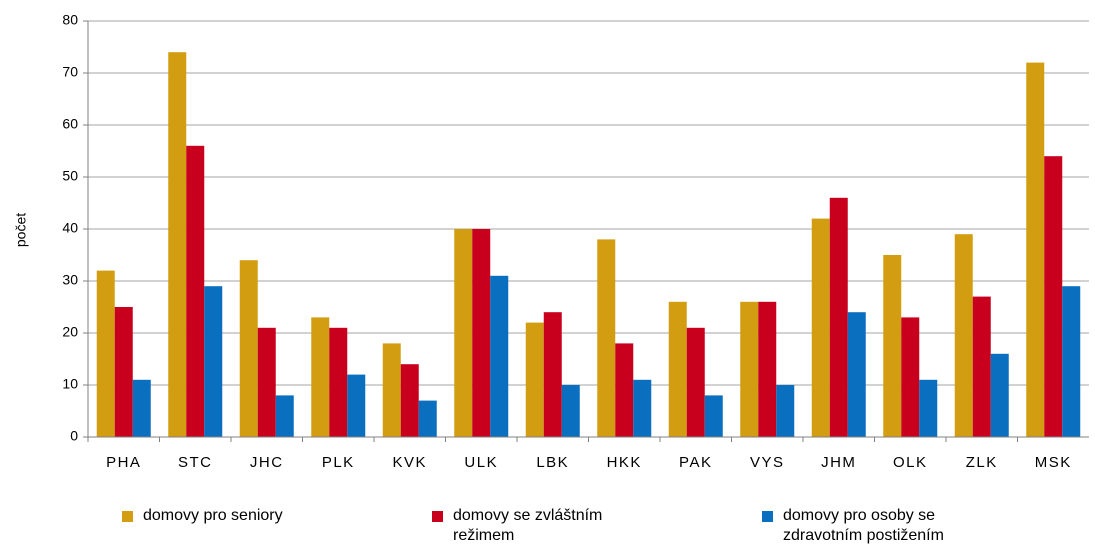 This screenshot has width=1095, height=549. What do you see at coordinates (70, 176) in the screenshot?
I see `y-tick-label: 50` at bounding box center [70, 176].